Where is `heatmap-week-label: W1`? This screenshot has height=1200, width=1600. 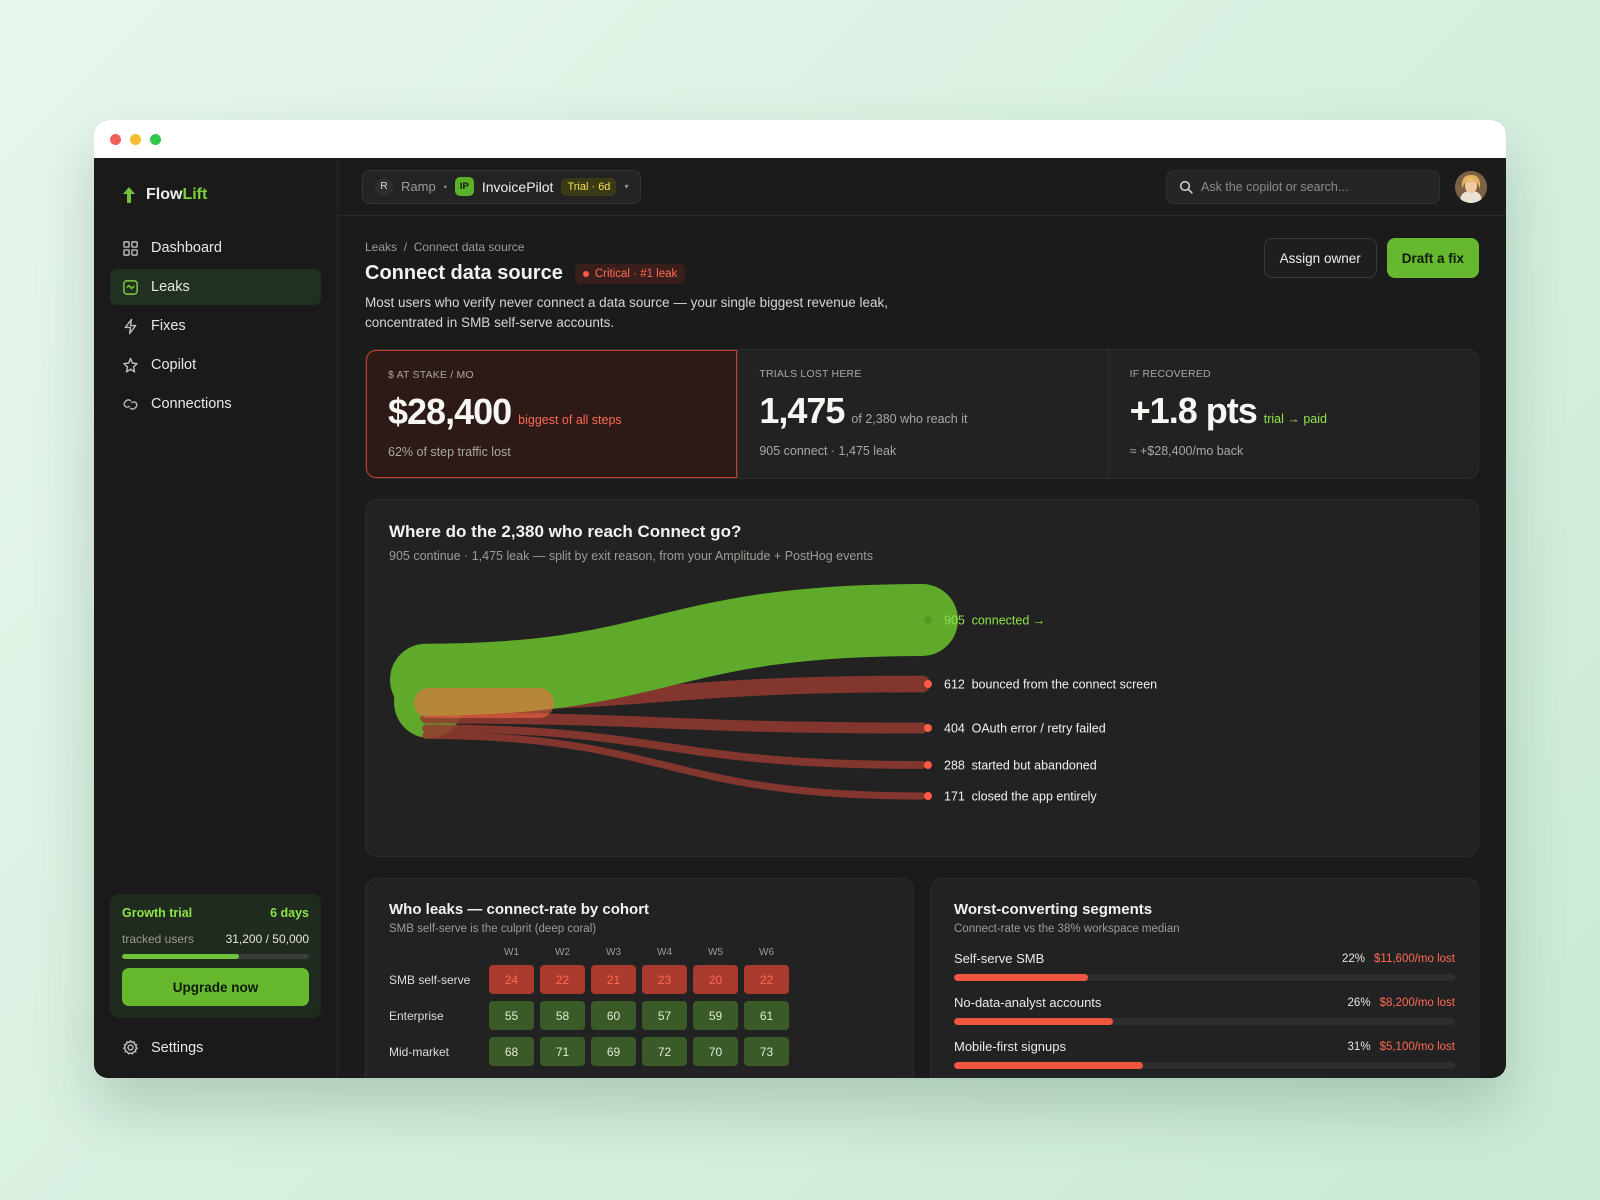 heatmap-week-label: W1 is located at coordinates (511, 952).